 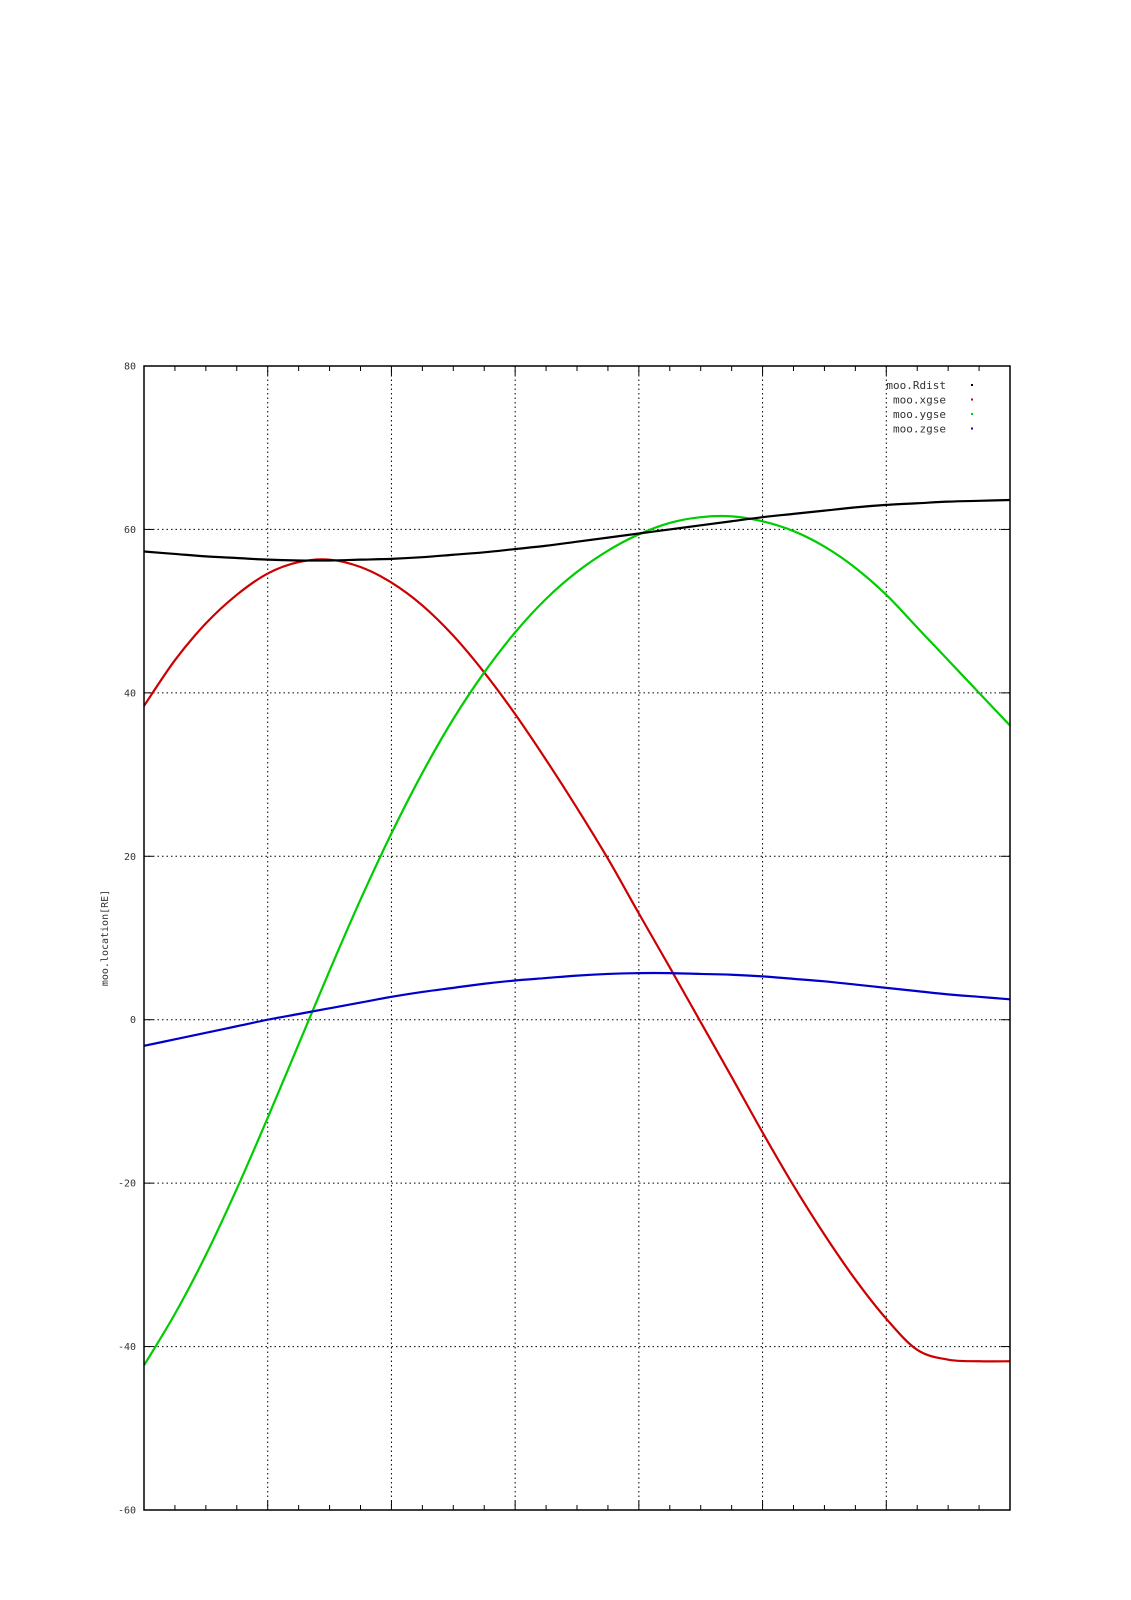 I want to click on legend-label: moo.Rdist, so click(x=916, y=385).